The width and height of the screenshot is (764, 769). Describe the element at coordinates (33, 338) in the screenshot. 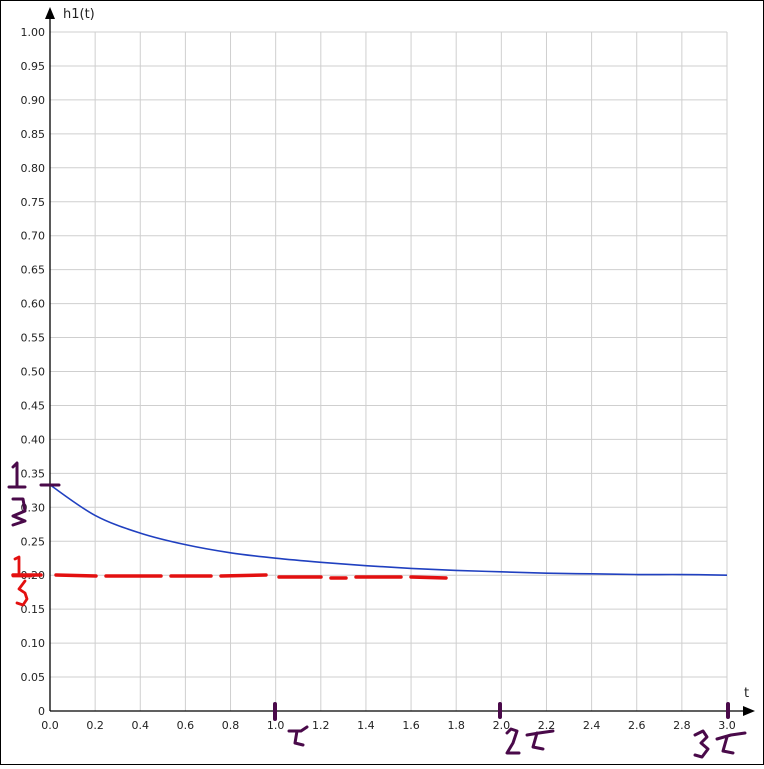

I see `y-tick-label: 0.55` at that location.